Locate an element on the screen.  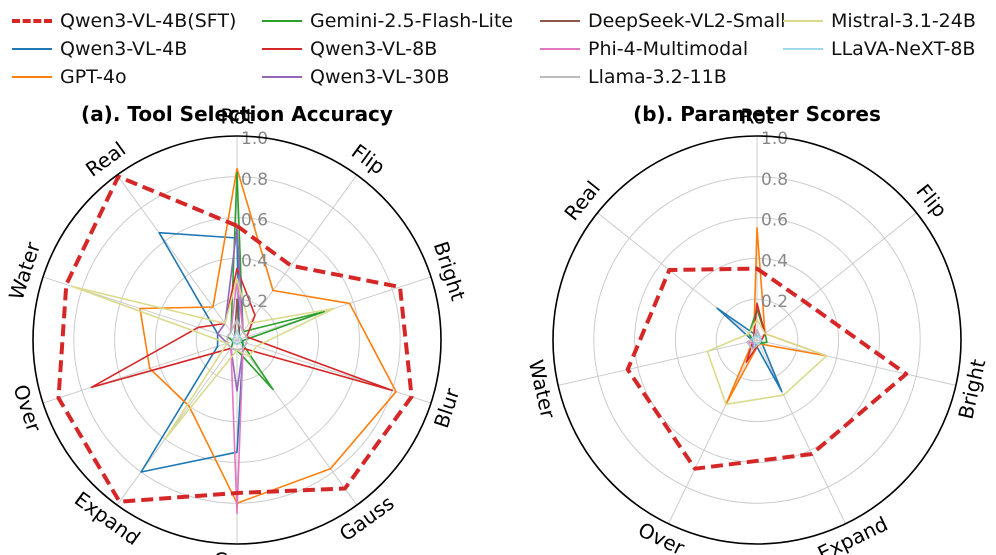
legend-label: Phi-4-Multimodal is located at coordinates (668, 49).